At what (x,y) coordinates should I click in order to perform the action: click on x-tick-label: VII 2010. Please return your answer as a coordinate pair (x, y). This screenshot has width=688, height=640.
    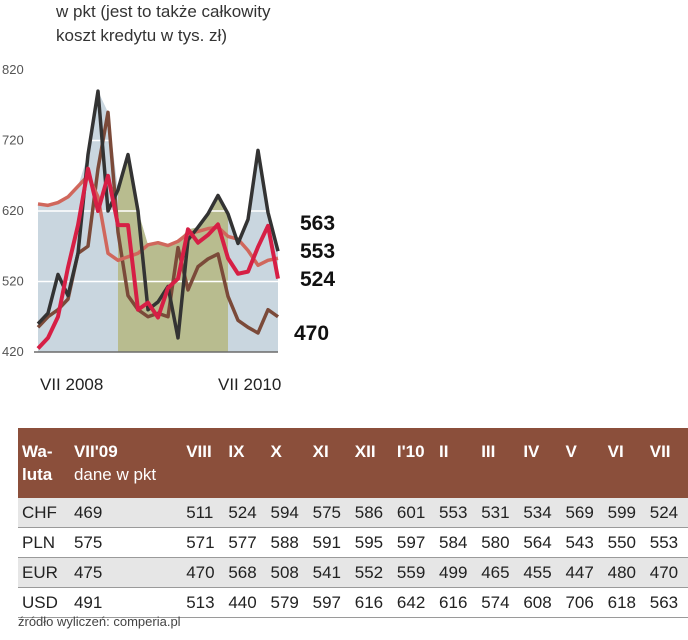
    Looking at the image, I should click on (249, 384).